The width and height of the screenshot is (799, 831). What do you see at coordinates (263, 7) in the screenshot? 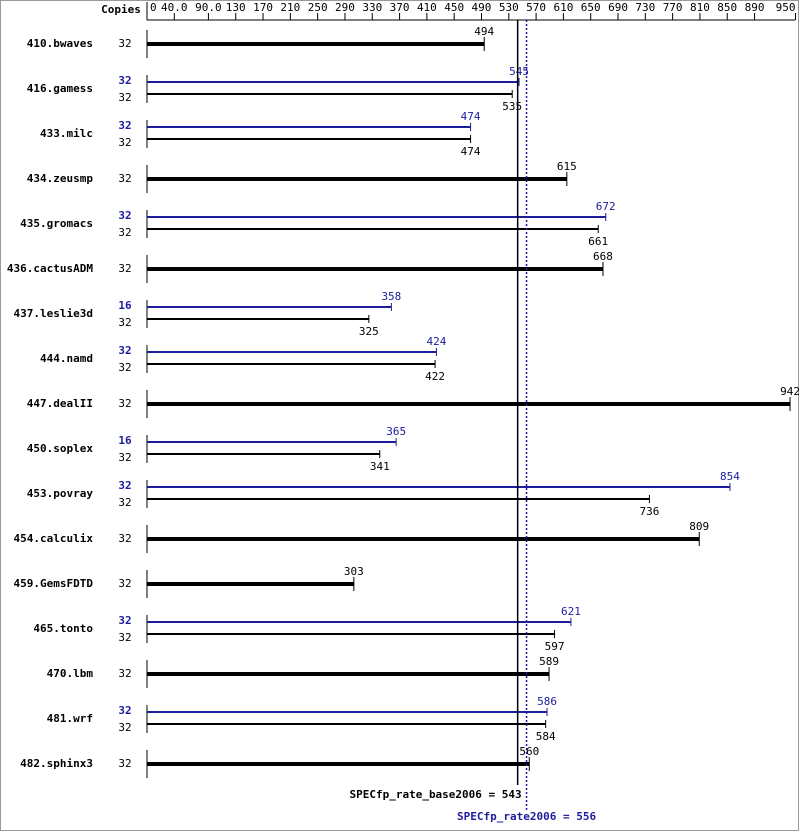
I see `x-tick-label: 170` at bounding box center [263, 7].